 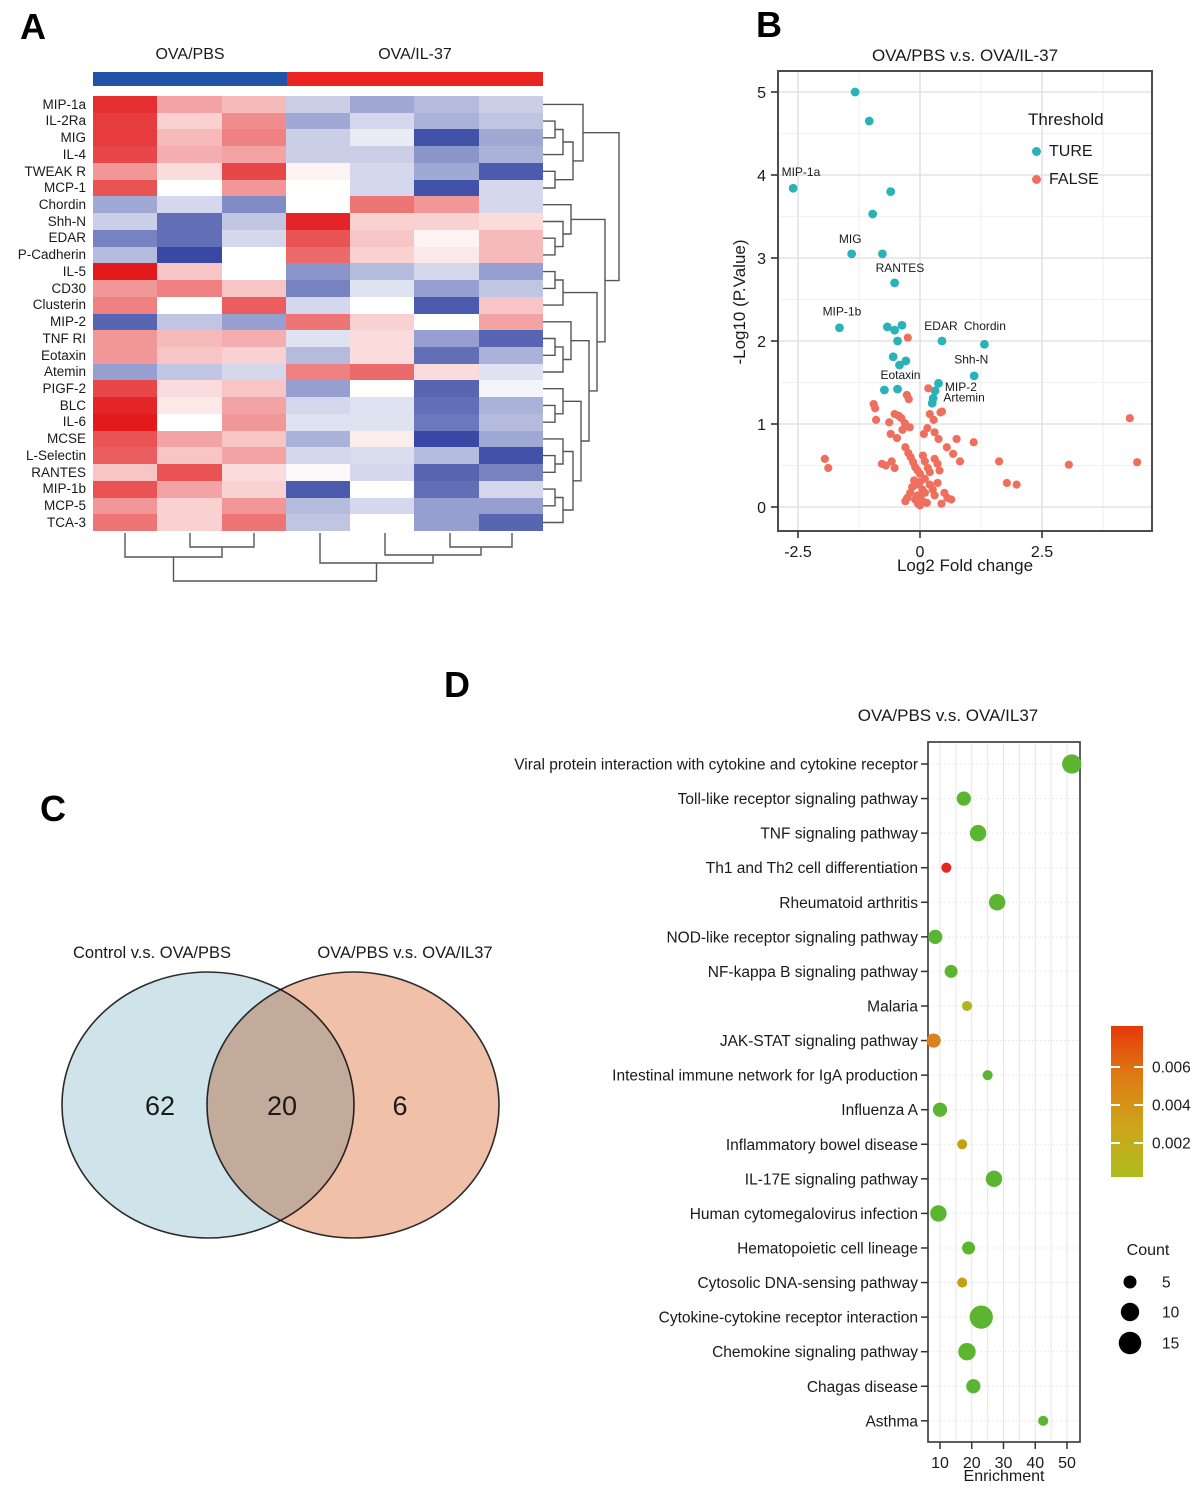 What do you see at coordinates (51, 255) in the screenshot?
I see `heatmap-row-label: P-Cadherin` at bounding box center [51, 255].